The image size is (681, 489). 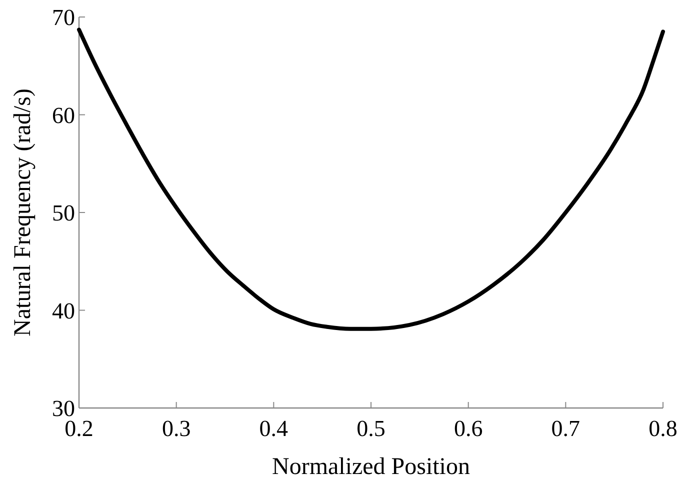 I want to click on x-tick-label: 0.4, so click(x=274, y=428).